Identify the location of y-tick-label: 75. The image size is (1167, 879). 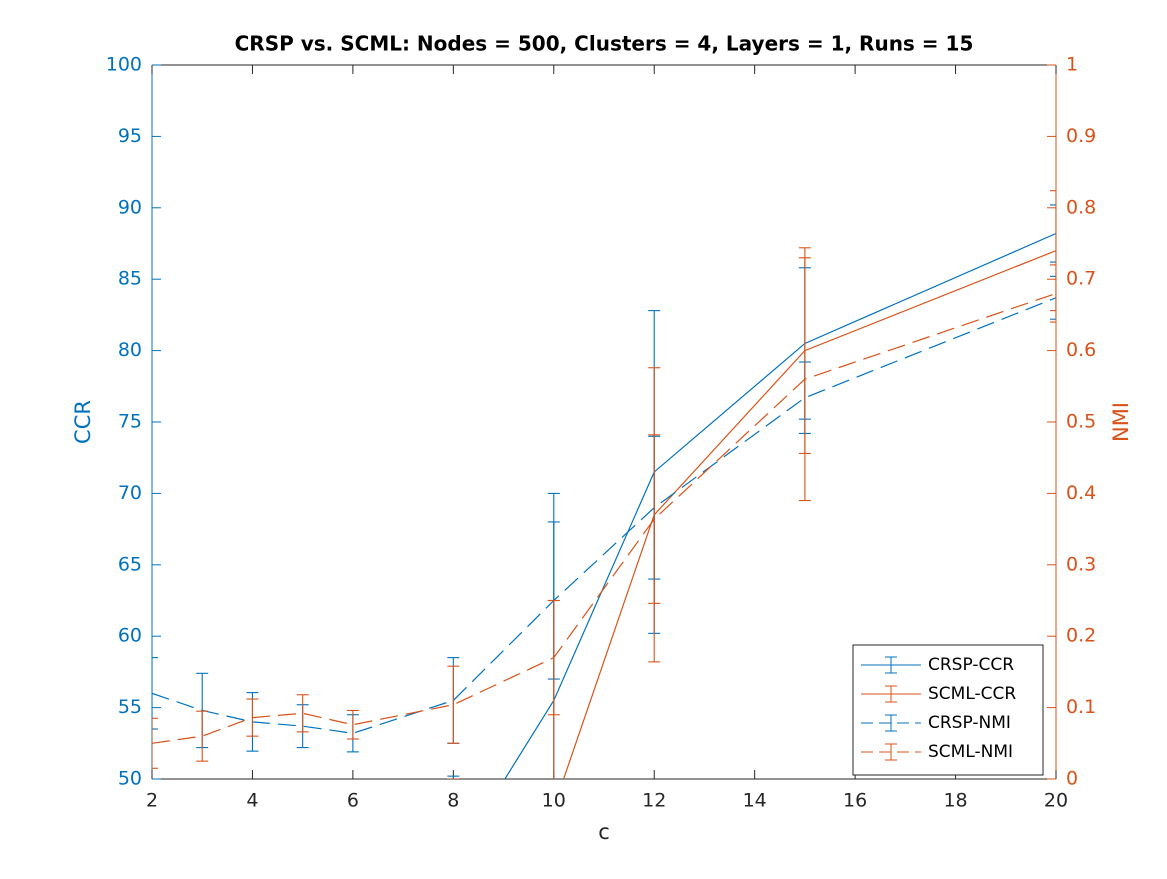
(130, 422).